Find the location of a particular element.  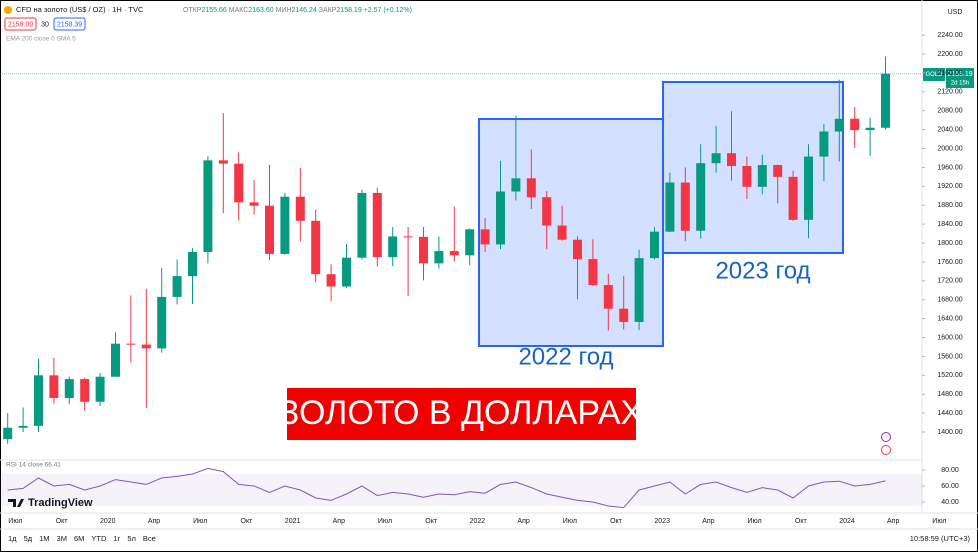

symbol-icon is located at coordinates (8, 10).